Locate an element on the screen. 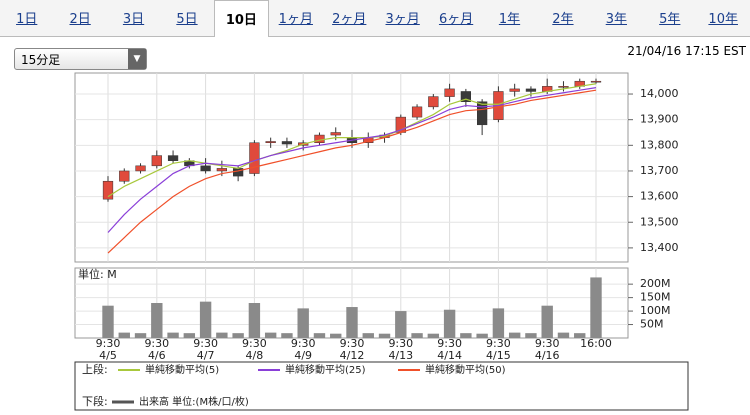 Image resolution: width=750 pixels, height=415 pixels. tab: 1ヶ月 is located at coordinates (295, 19).